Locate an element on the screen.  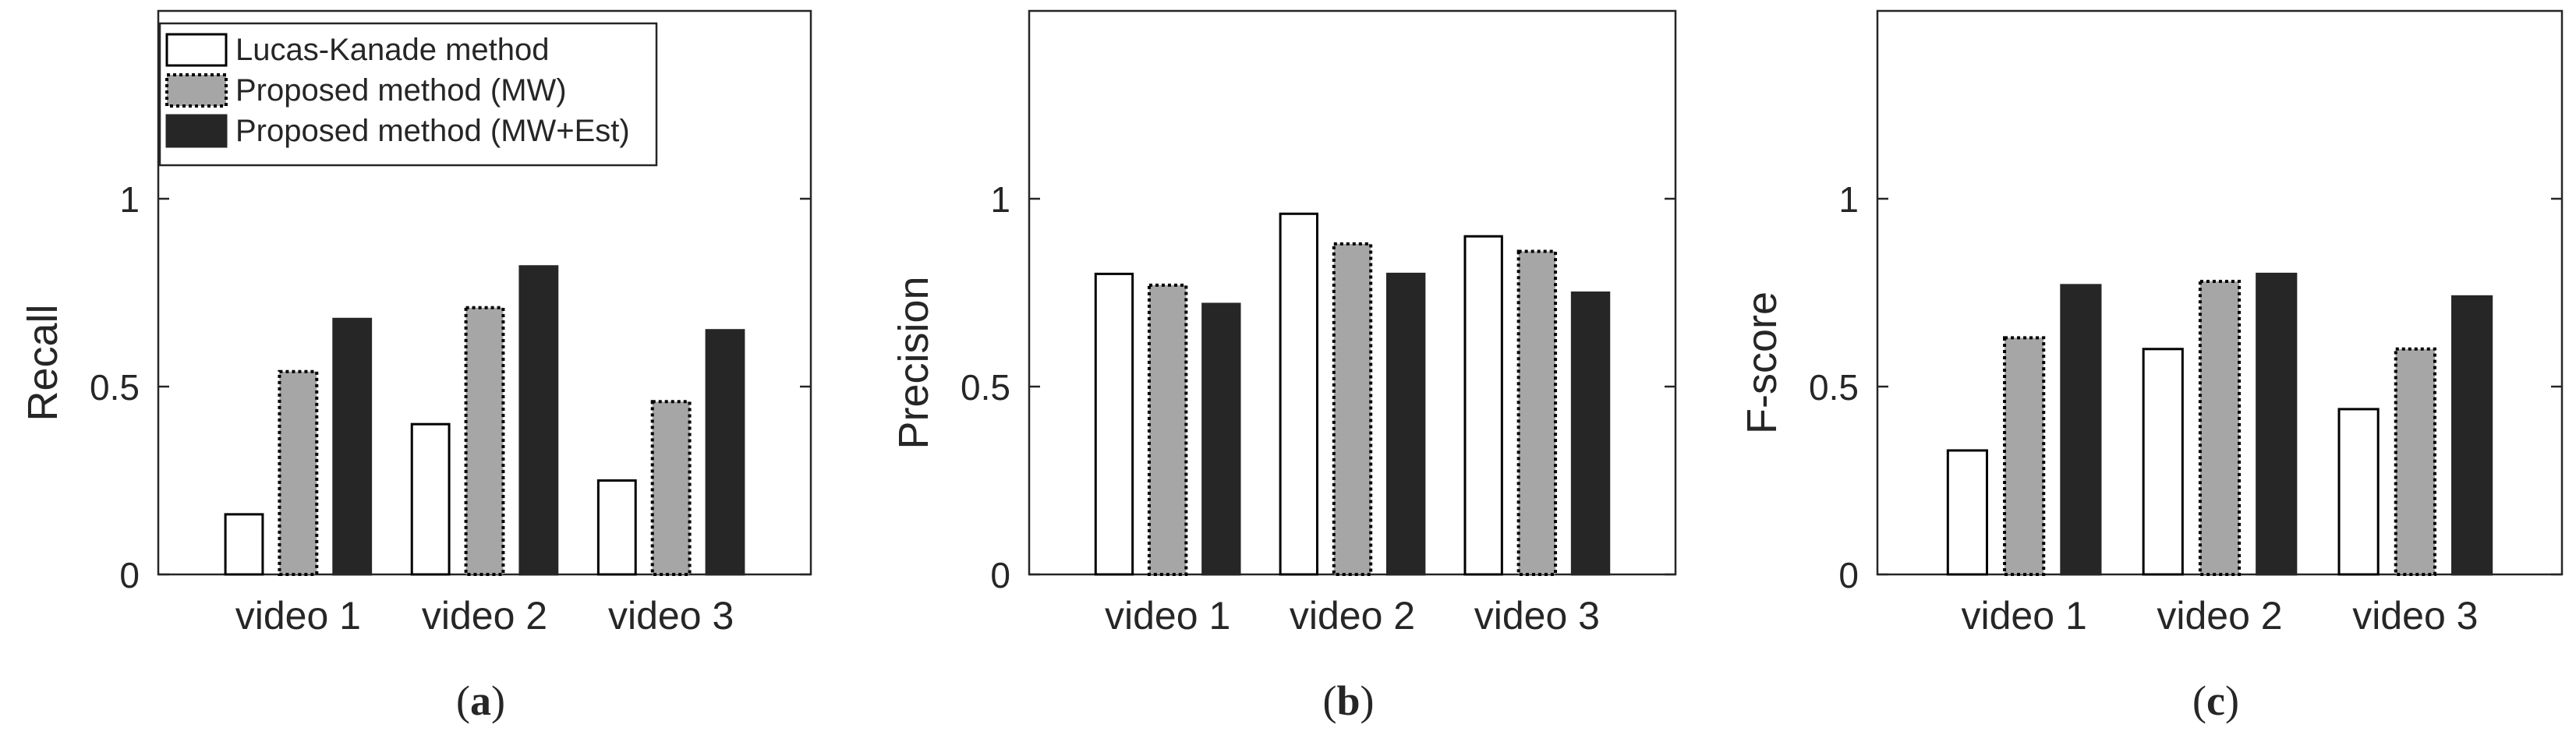
caption-letter: a is located at coordinates (480, 700).